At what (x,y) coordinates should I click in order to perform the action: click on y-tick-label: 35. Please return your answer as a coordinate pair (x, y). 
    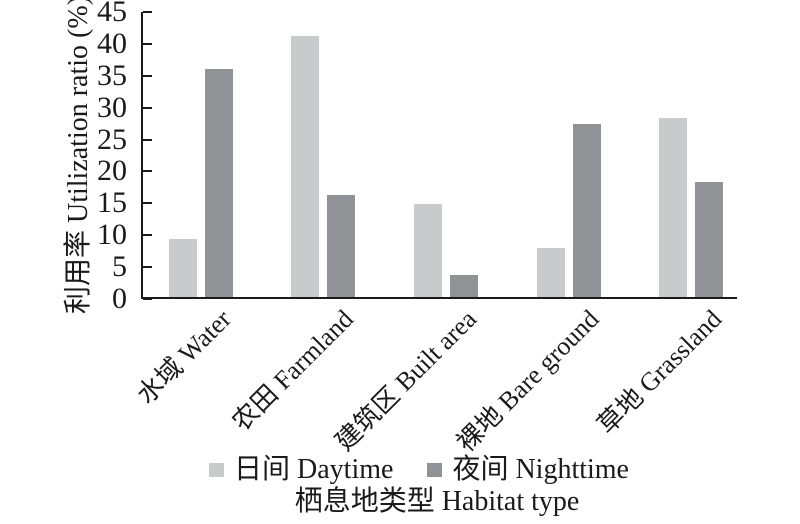
    Looking at the image, I should click on (112, 75).